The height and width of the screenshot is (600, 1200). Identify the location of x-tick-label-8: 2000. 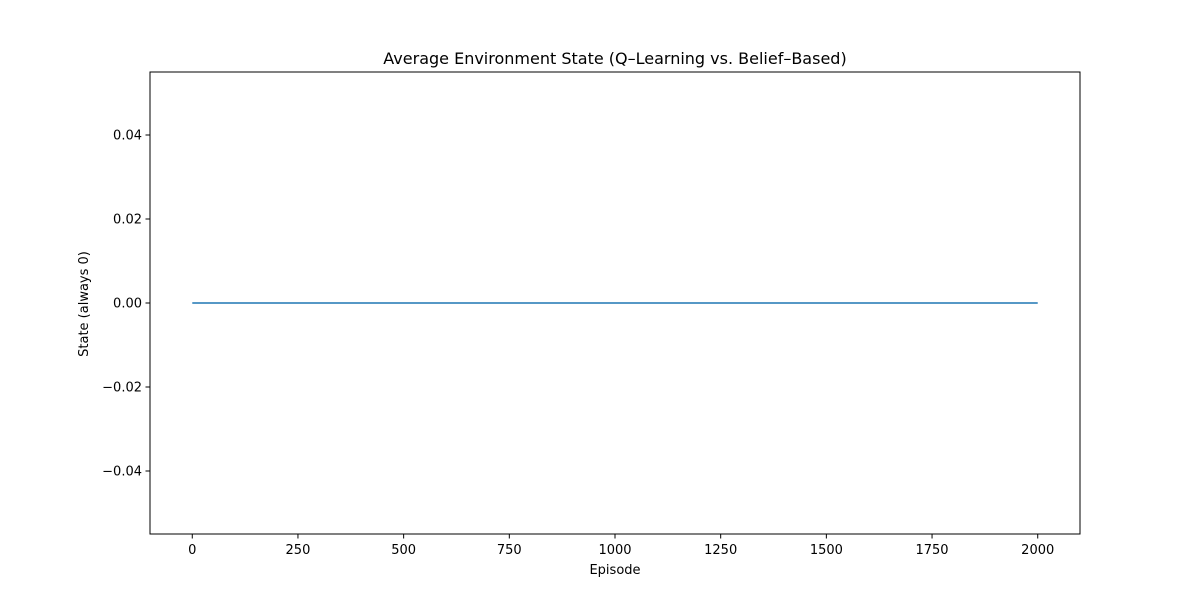
(1037, 550).